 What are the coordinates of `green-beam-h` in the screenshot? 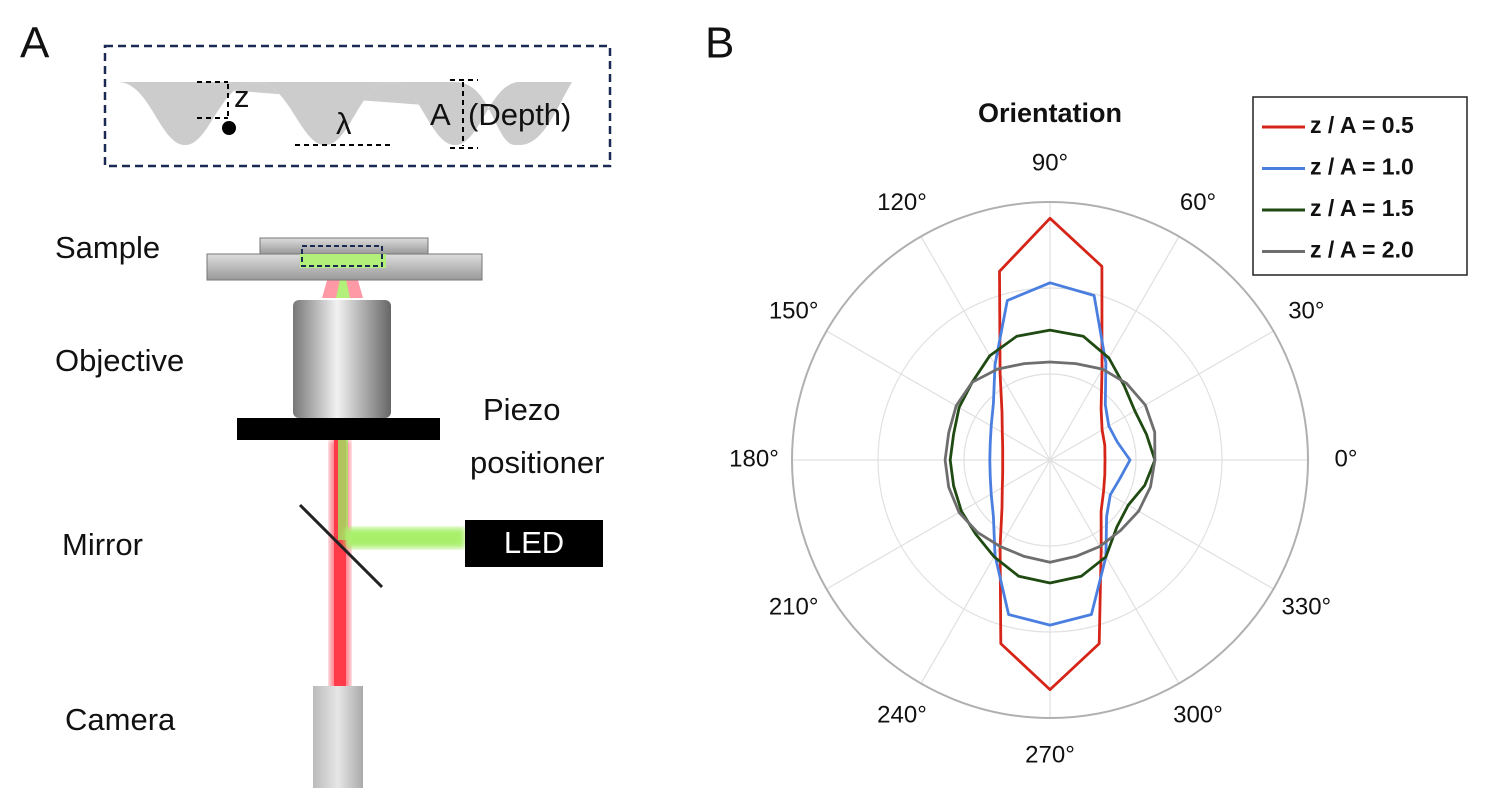 It's located at (405, 538).